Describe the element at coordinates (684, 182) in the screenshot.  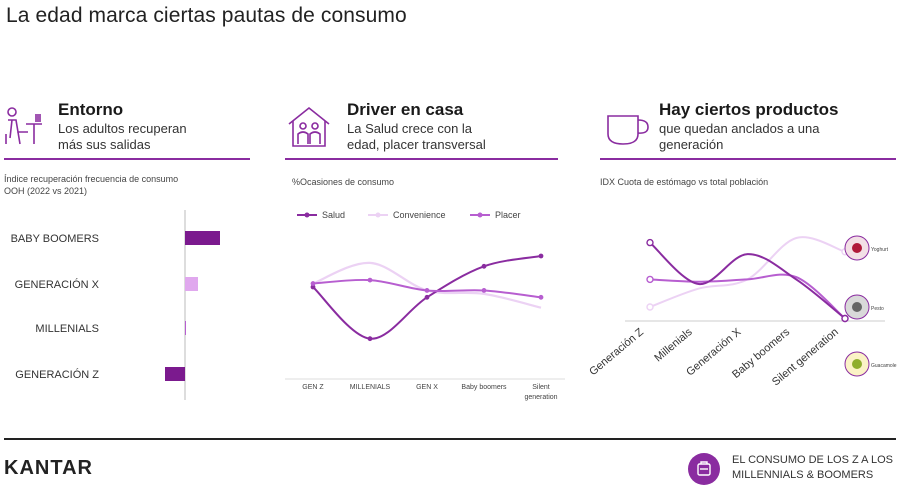
I see `chart-caption: IDX Cuota de estómago vs total población` at that location.